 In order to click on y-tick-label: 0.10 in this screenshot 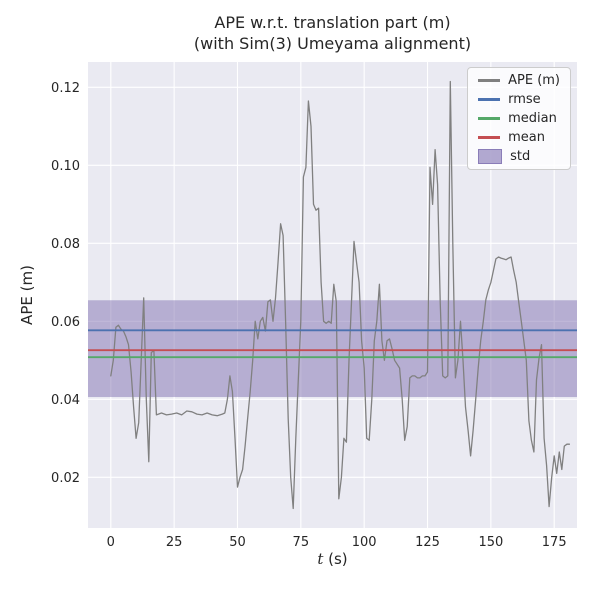, I will do `click(65, 166)`.